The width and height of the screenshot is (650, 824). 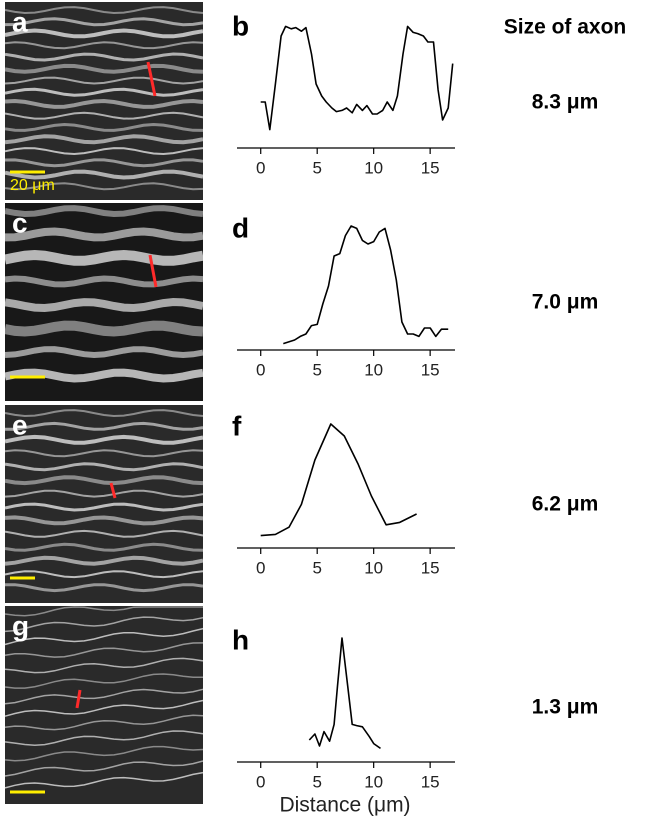 I want to click on chart-letter: h, so click(x=240, y=639).